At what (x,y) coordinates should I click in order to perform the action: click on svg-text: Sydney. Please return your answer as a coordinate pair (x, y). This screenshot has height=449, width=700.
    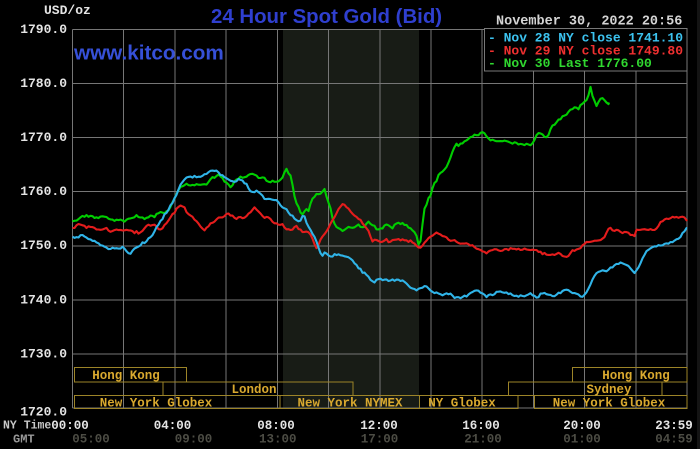
    Looking at the image, I should click on (609, 390).